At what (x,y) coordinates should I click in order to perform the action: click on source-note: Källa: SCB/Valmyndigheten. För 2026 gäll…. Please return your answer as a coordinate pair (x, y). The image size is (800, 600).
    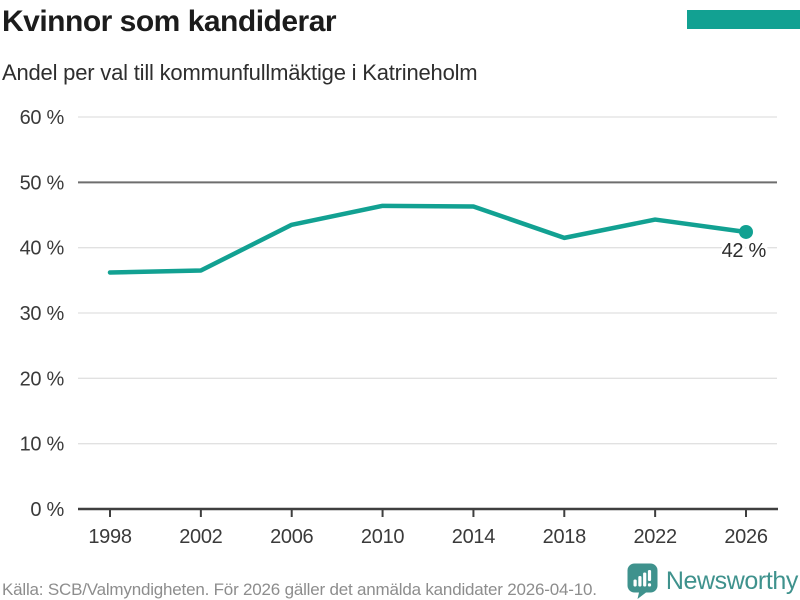
    Looking at the image, I should click on (299, 589).